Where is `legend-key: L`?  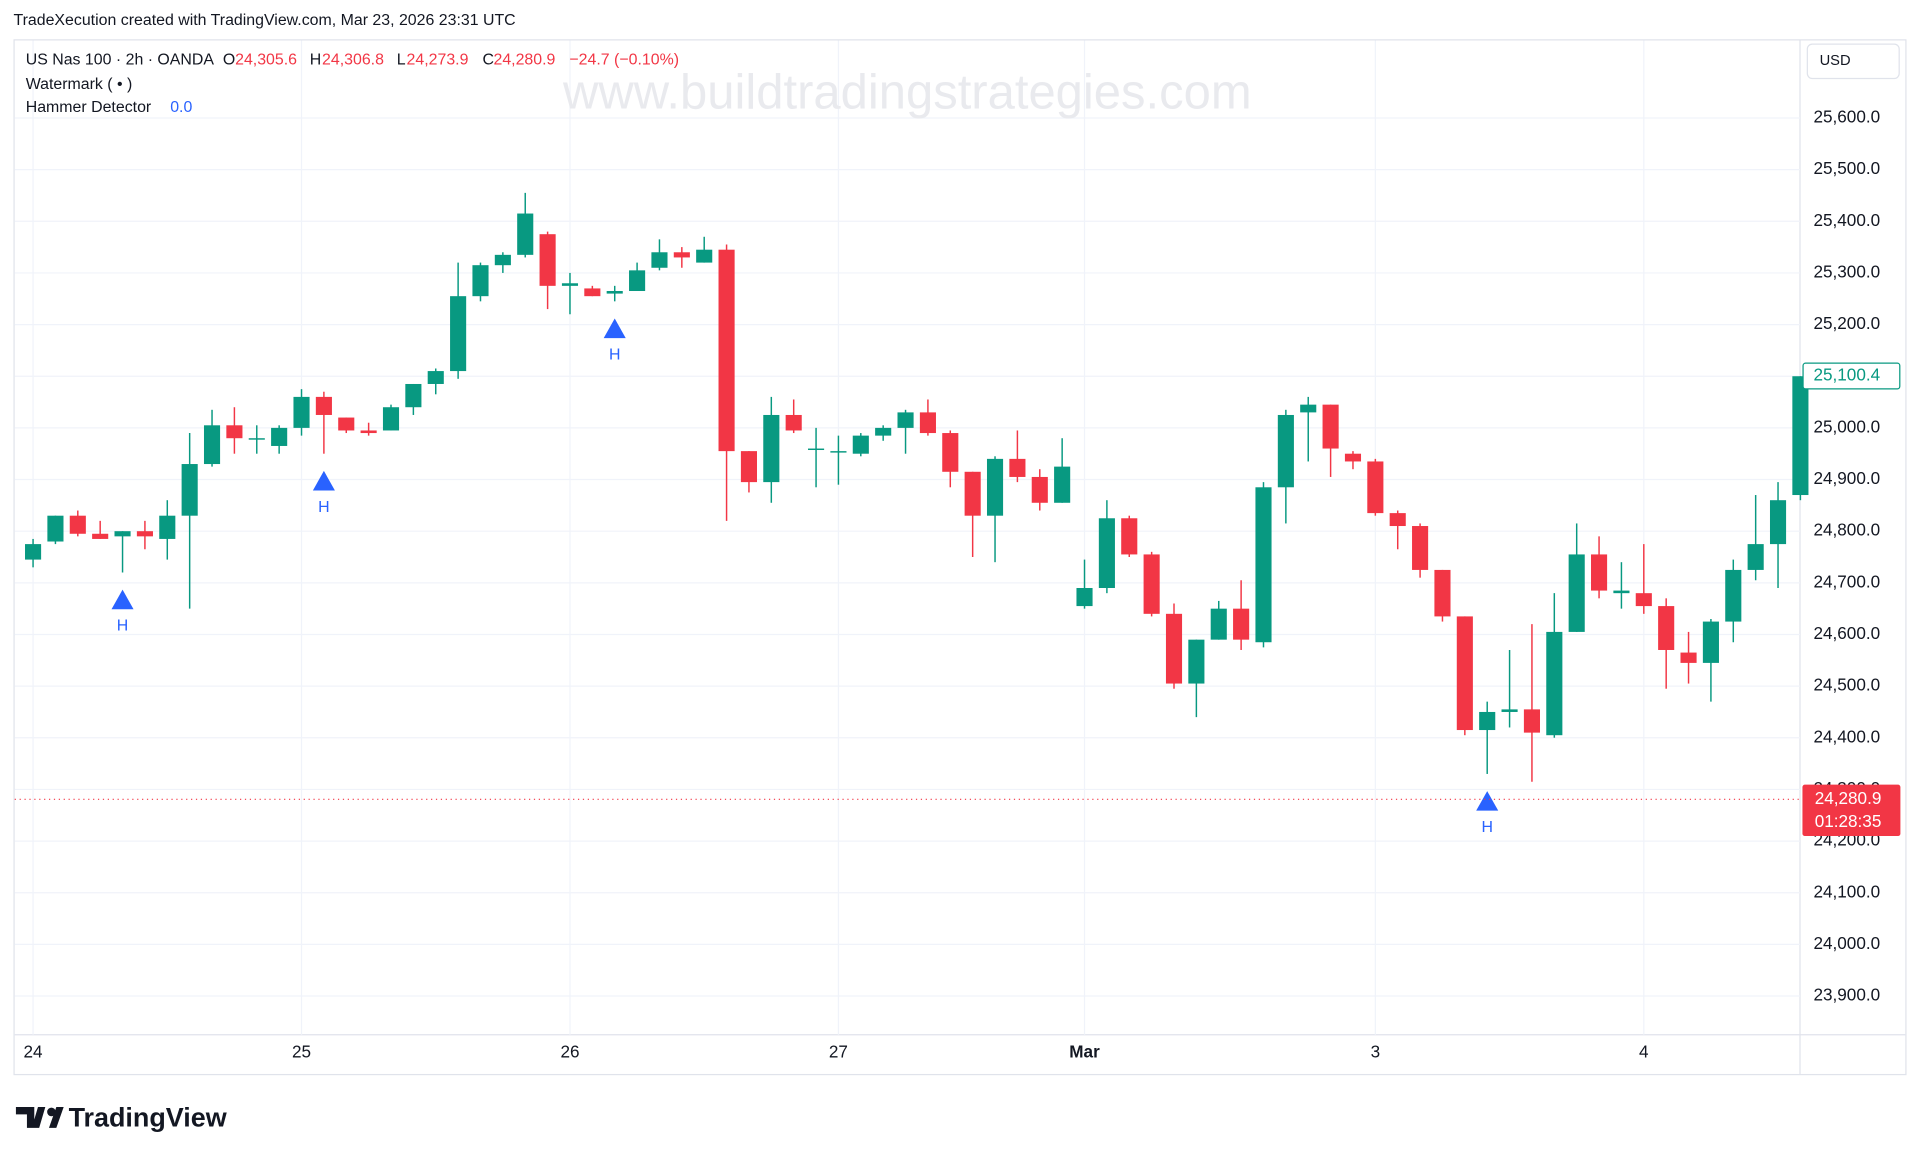
legend-key: L is located at coordinates (401, 59).